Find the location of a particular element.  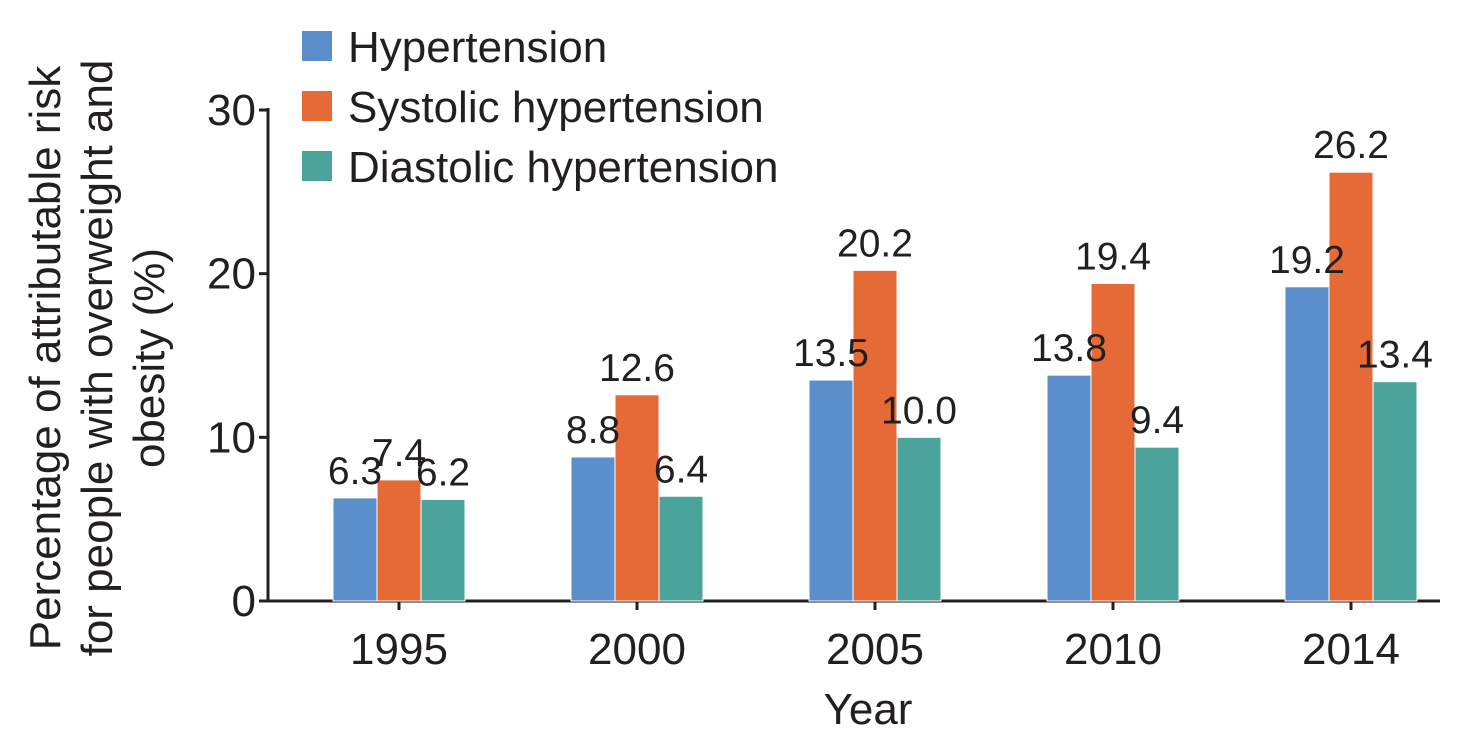

data-label: 19.2 is located at coordinates (1307, 260).